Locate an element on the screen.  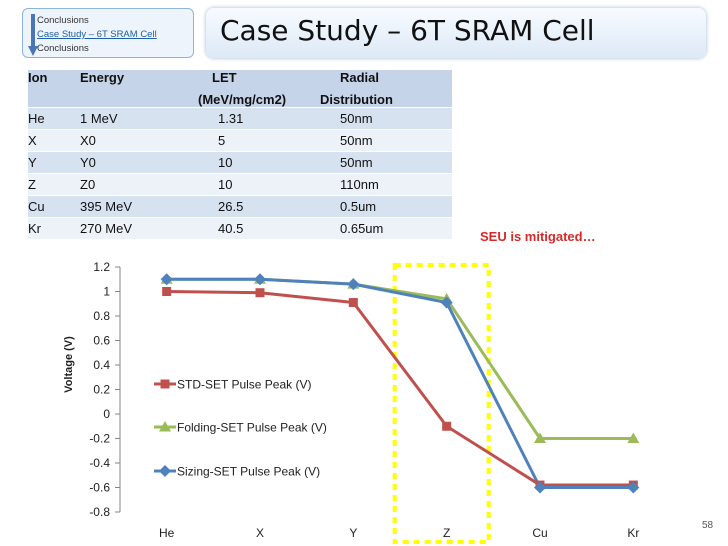
header-radial-line2: Distribution is located at coordinates (356, 99).